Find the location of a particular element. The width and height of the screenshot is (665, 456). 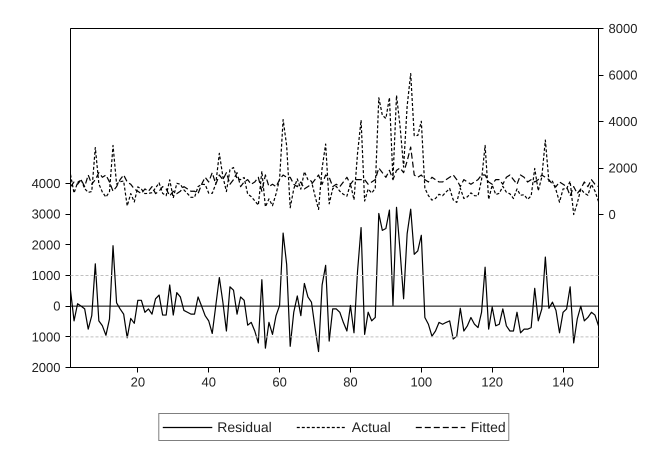

y-tick-label: 4000 is located at coordinates (46, 183).